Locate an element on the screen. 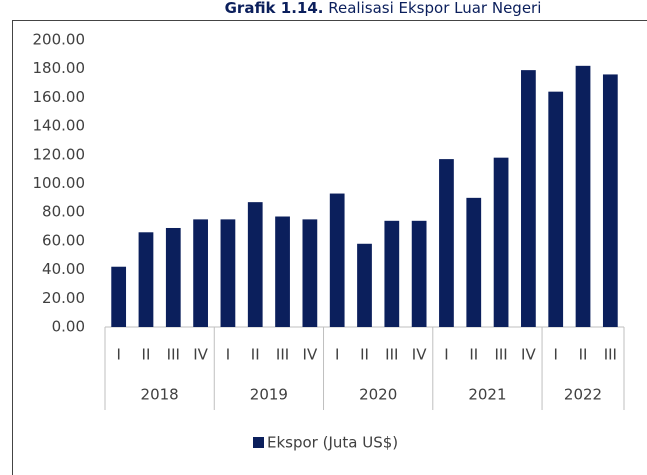 This screenshot has height=475, width=647. legend-label: Ekspor (Juta US$) is located at coordinates (332, 443).